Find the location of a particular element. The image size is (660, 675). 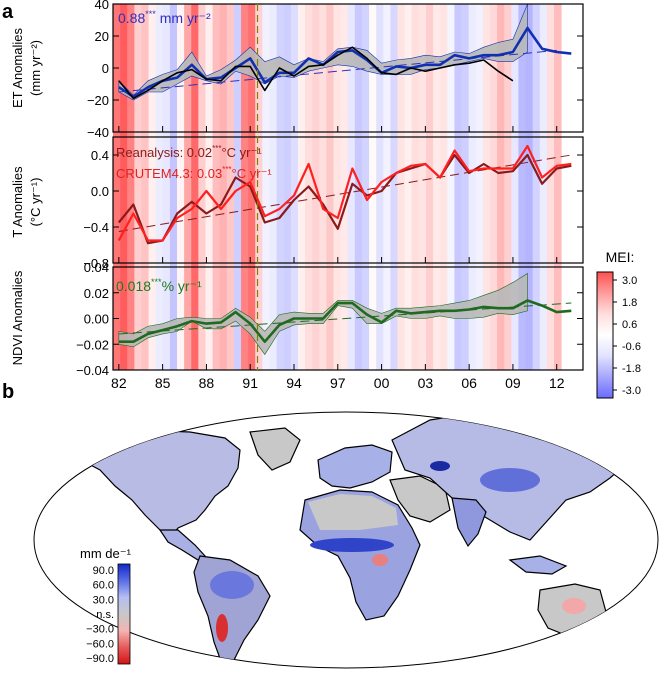

map-legend-label: n.s. is located at coordinates (105, 615).